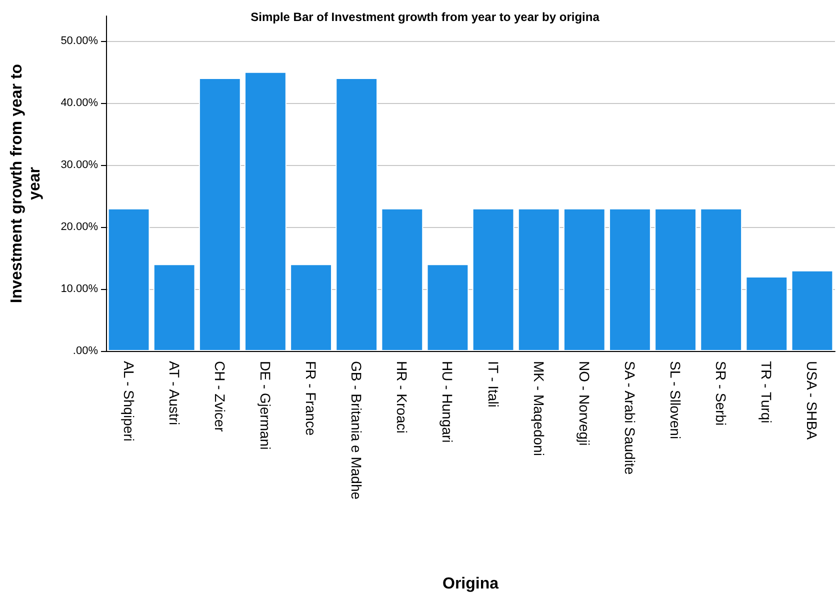 The height and width of the screenshot is (597, 836). I want to click on x-tick-label: AL - Shqiperi, so click(128, 401).